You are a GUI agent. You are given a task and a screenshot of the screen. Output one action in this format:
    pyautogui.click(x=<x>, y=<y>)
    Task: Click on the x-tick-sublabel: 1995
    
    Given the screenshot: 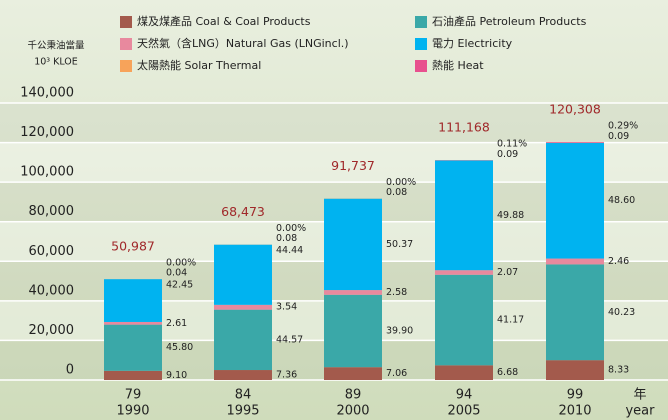 What is the action you would take?
    pyautogui.click(x=242, y=411)
    